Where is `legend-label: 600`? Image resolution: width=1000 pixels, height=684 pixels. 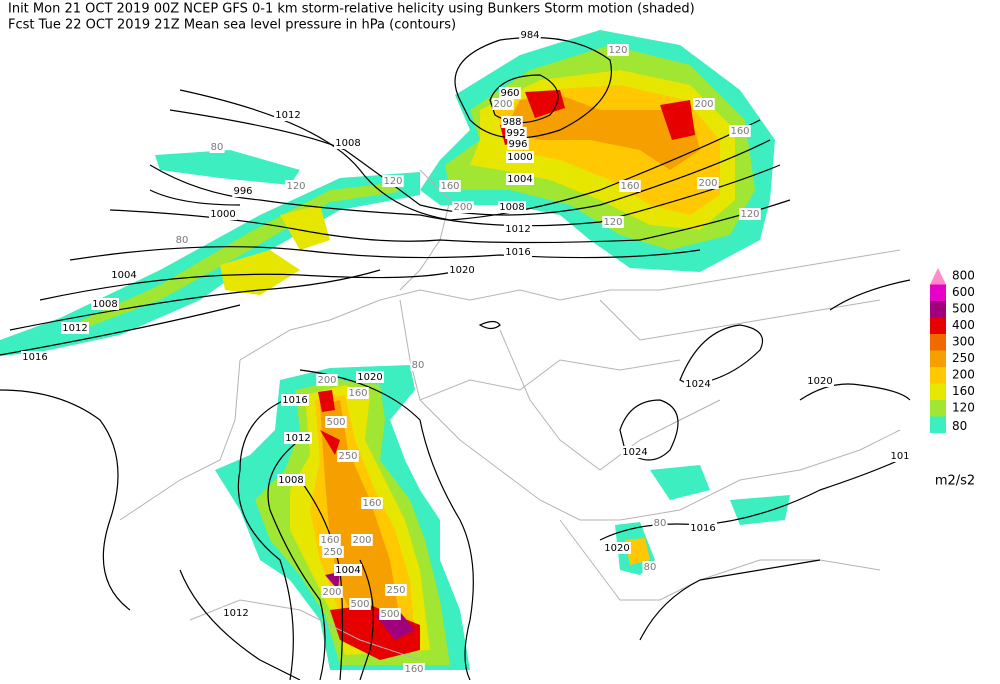
legend-label: 600 is located at coordinates (963, 292).